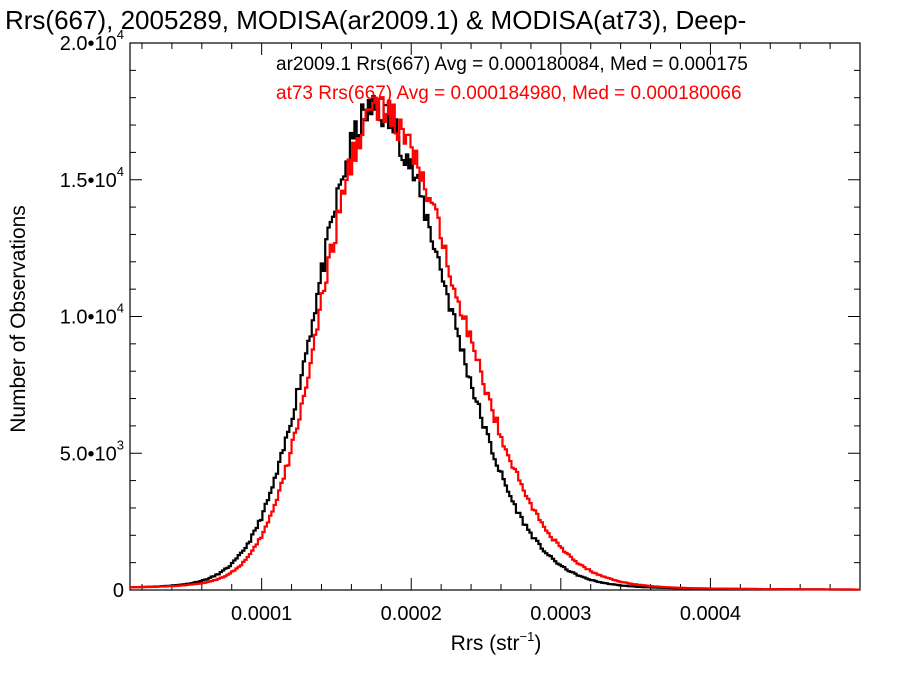  Describe the element at coordinates (710, 614) in the screenshot. I see `x-tick-label: 0.0004` at that location.